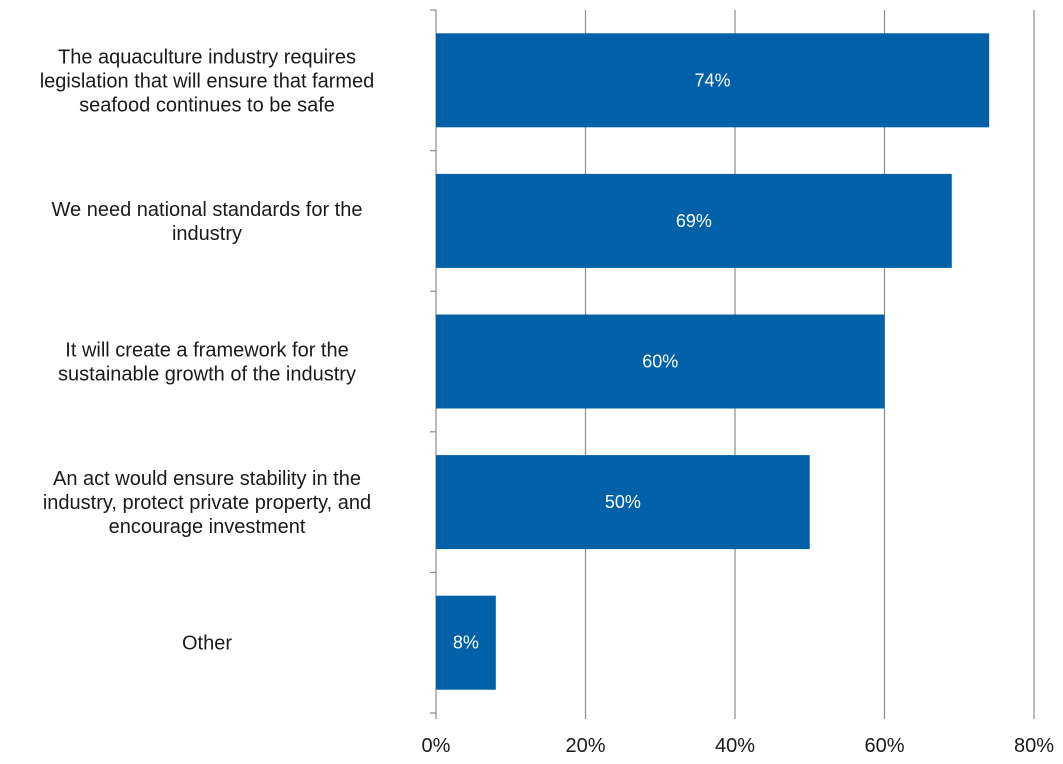 This screenshot has height=764, width=1063. What do you see at coordinates (207, 644) in the screenshot?
I see `category-label: Other` at bounding box center [207, 644].